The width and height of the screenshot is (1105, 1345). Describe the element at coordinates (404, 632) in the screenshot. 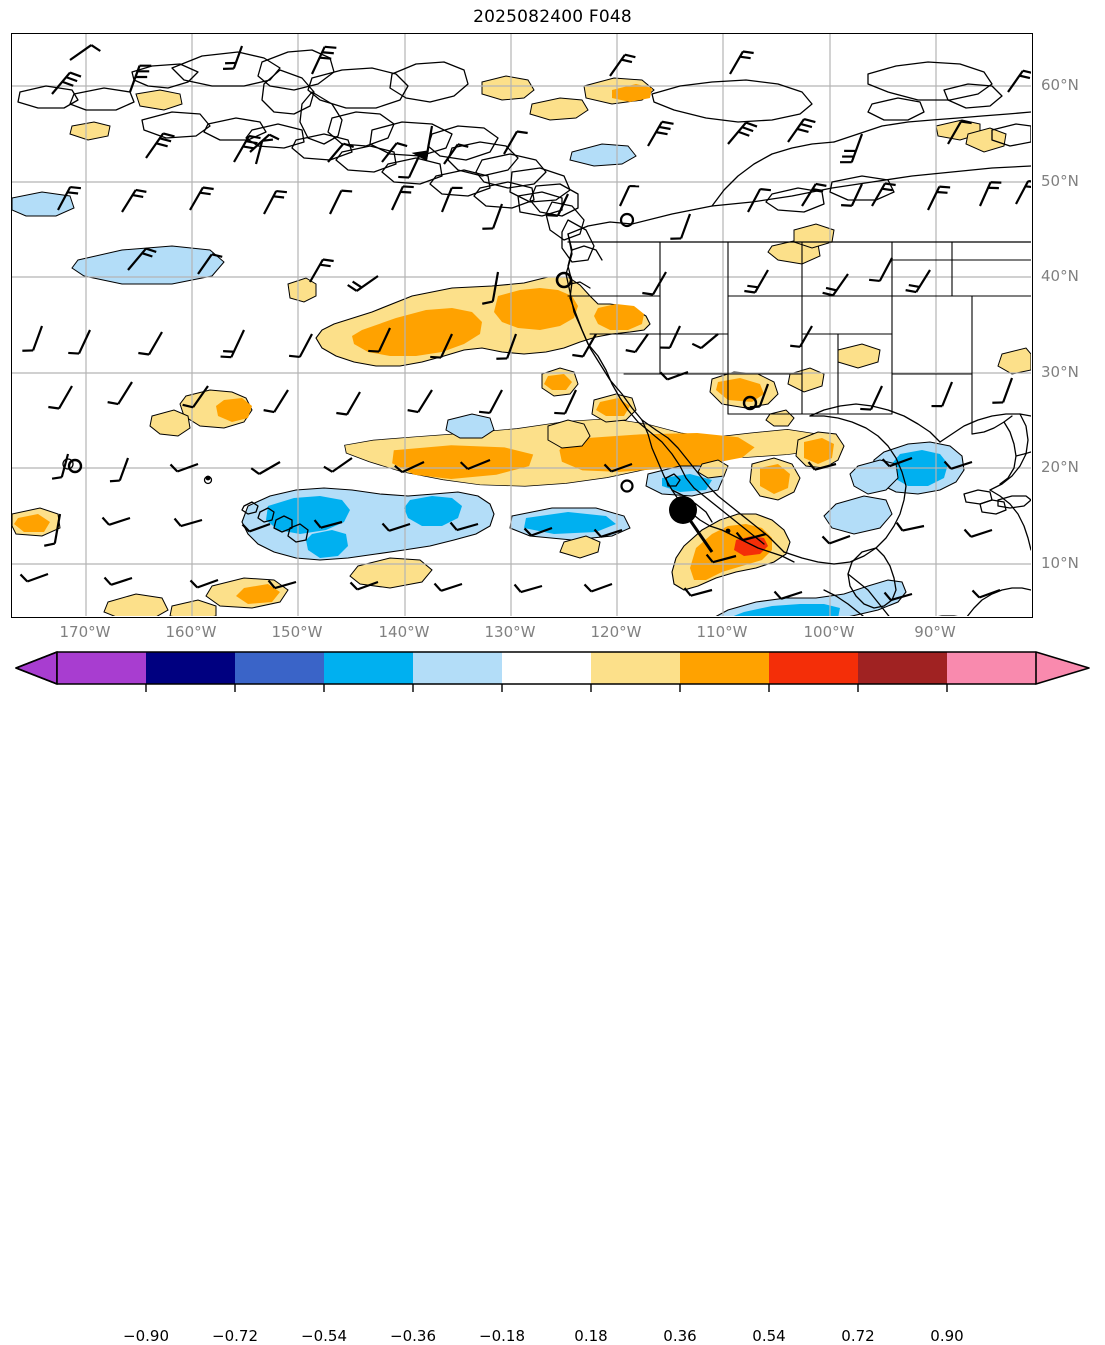

I see `lon-label-140w: 140°W` at that location.